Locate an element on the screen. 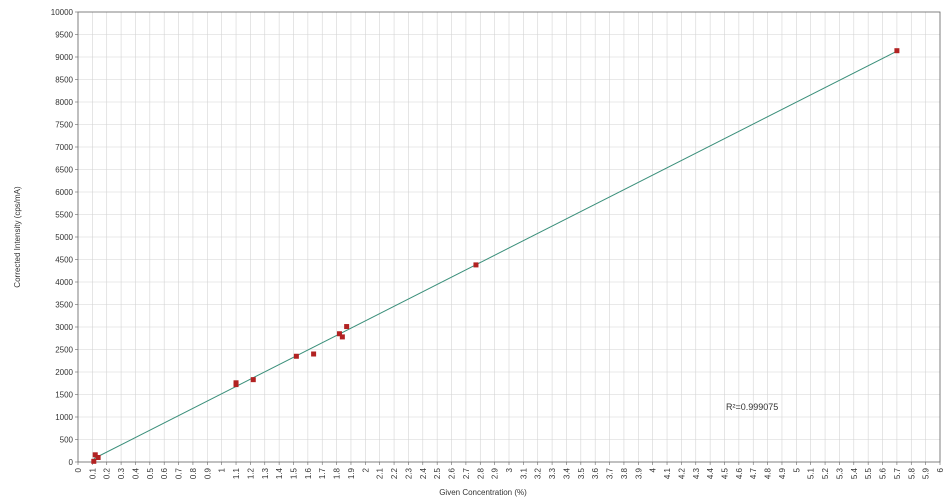 This screenshot has width=950, height=503. y-tick-label: 6500 is located at coordinates (64, 170).